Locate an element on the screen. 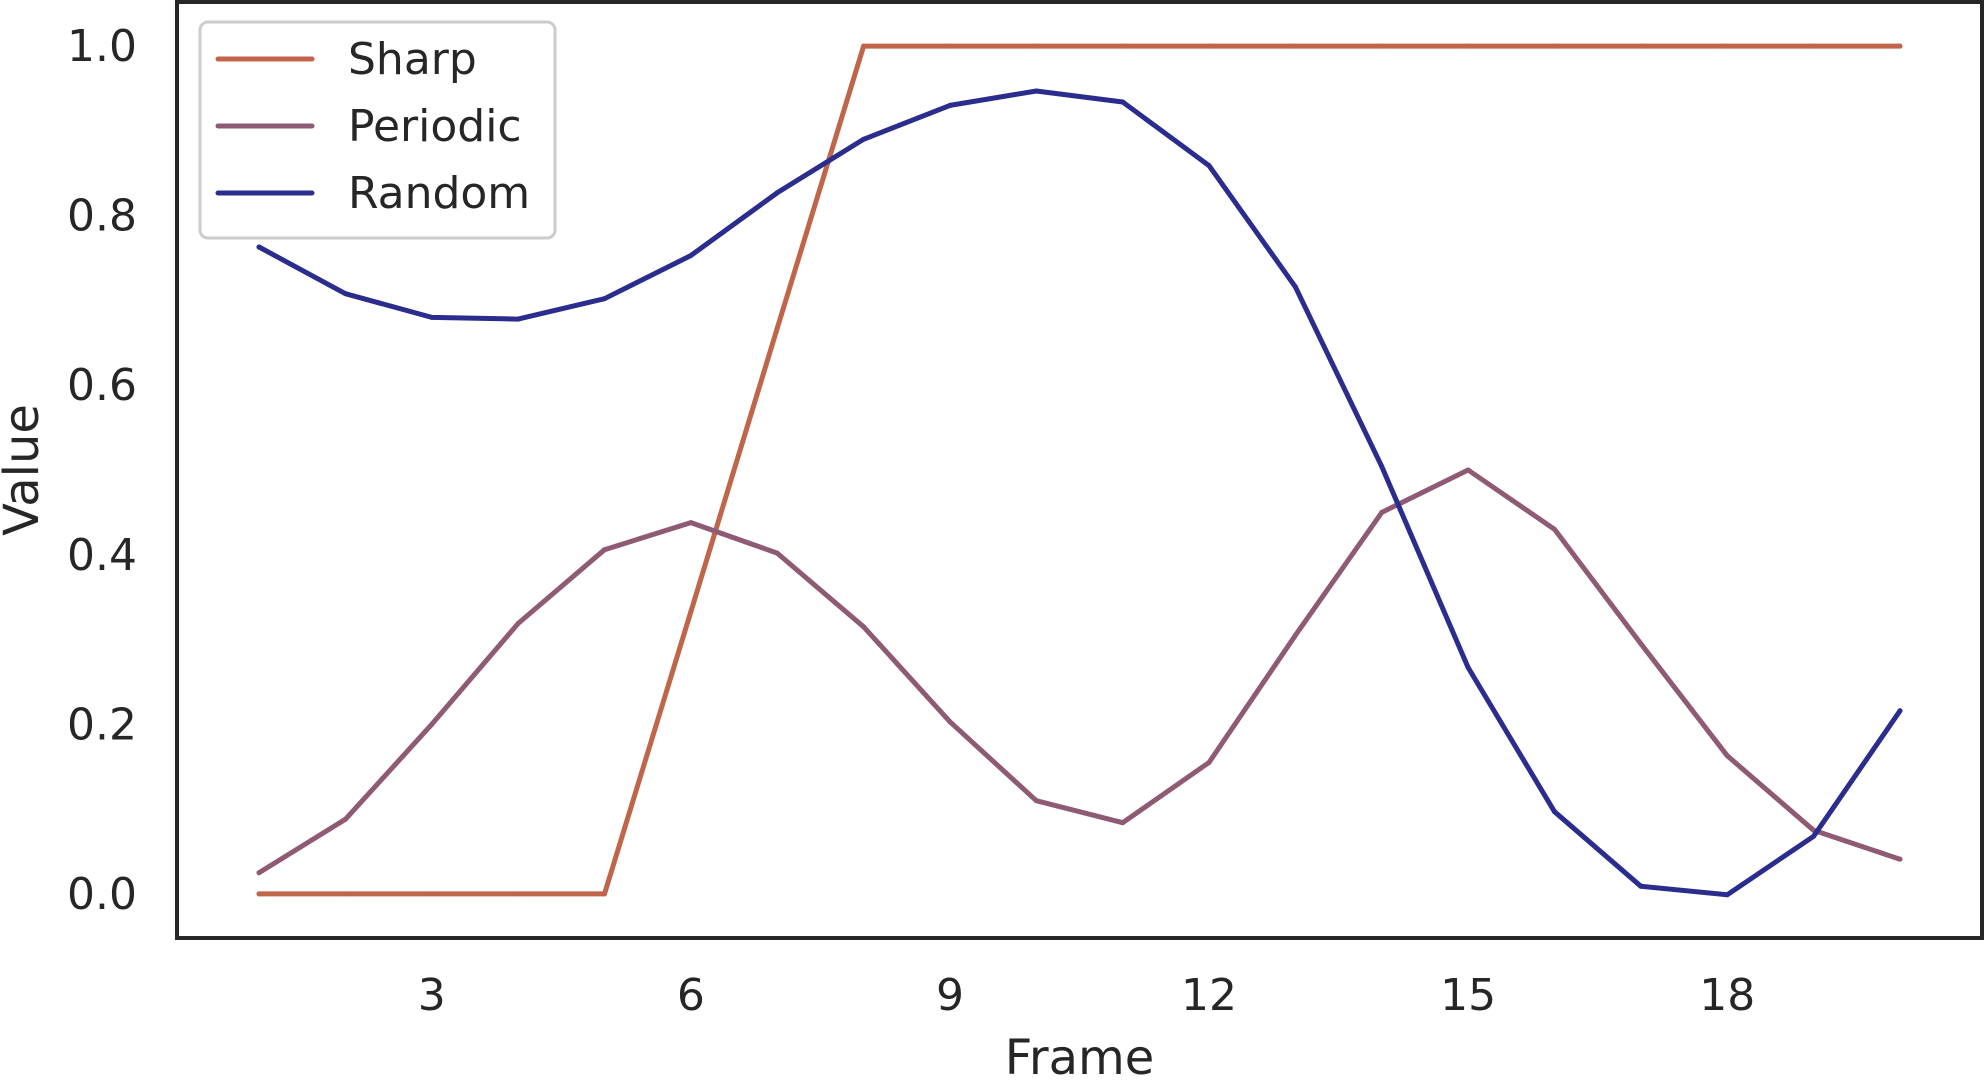 This screenshot has height=1086, width=1987. y-tick-label: 1.0 is located at coordinates (102, 46).